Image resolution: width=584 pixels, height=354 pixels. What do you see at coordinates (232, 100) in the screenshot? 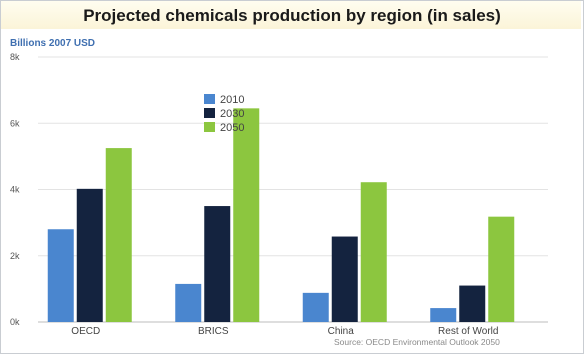
I see `legend-label: 2010` at bounding box center [232, 100].